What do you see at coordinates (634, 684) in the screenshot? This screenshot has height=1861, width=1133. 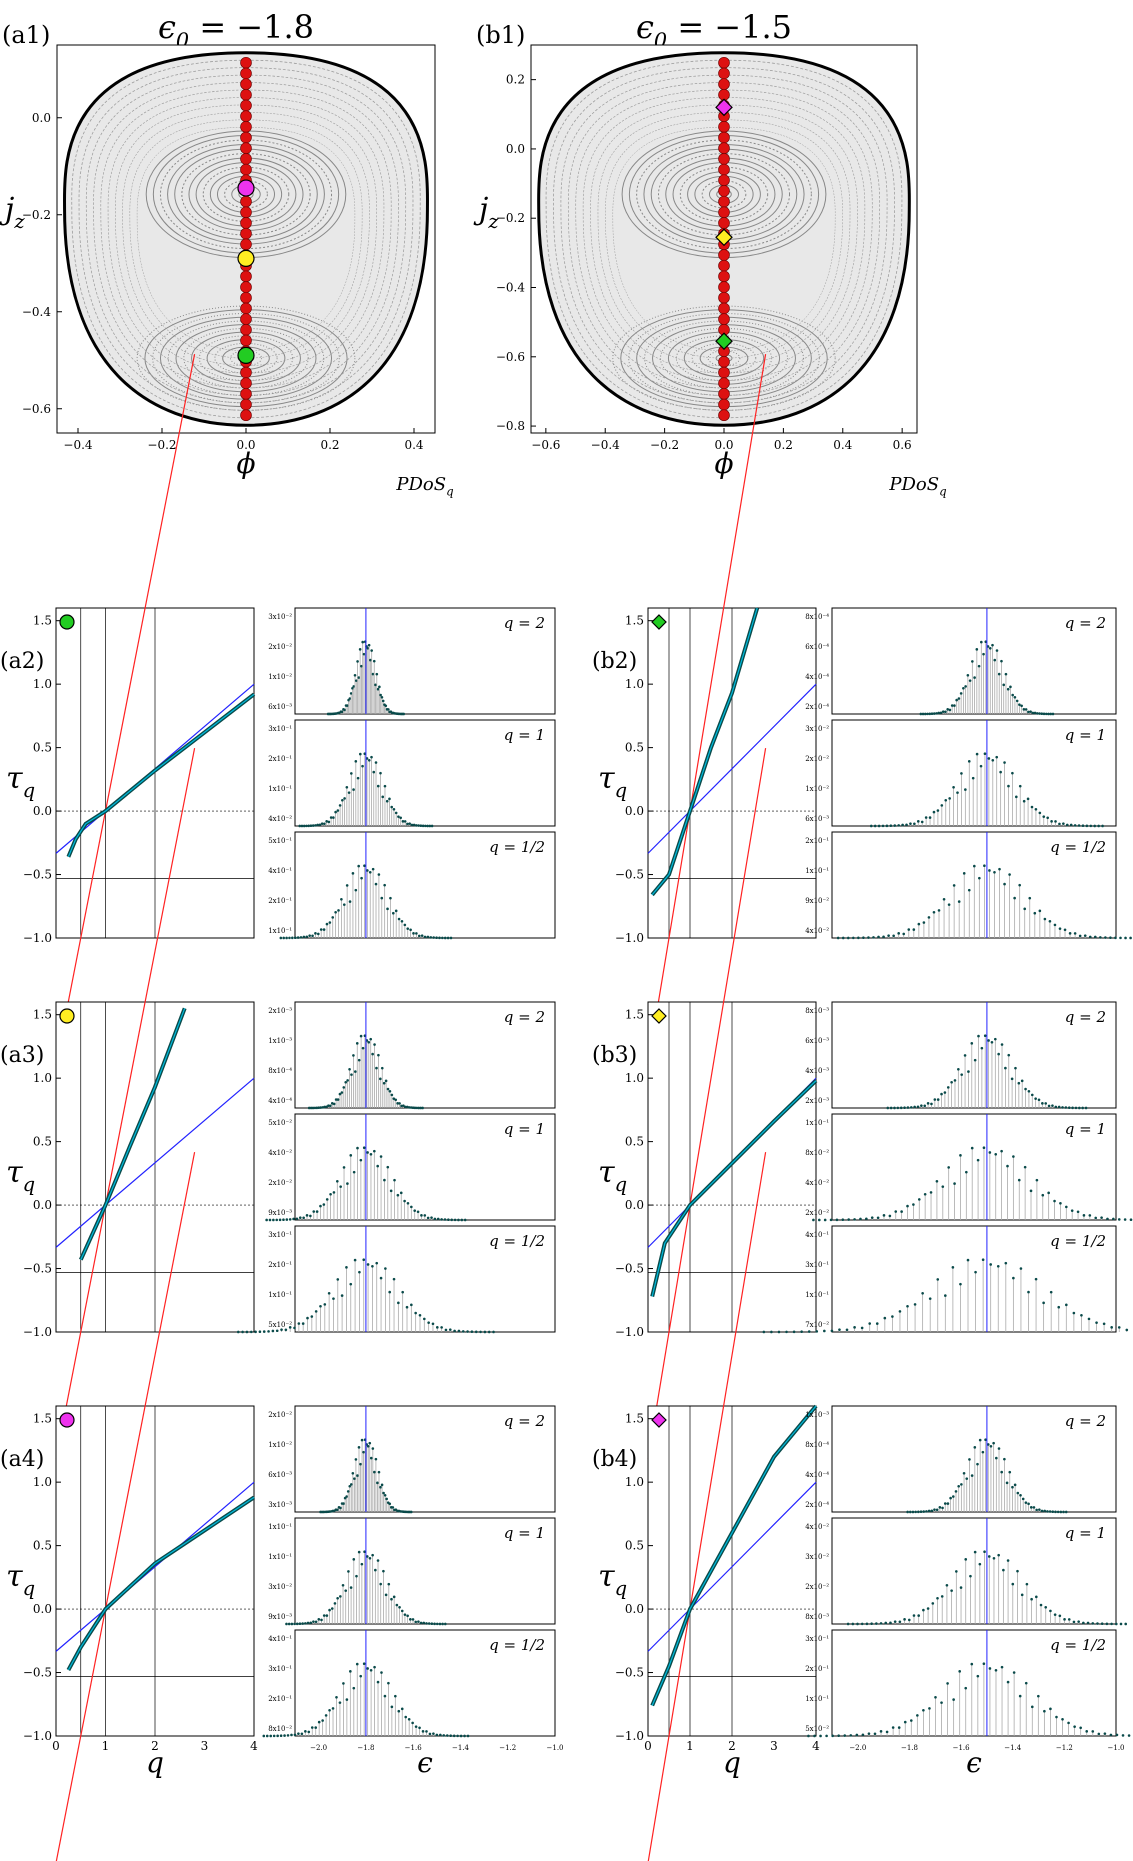 I see `tau-y-tick-label: 1.0` at bounding box center [634, 684].